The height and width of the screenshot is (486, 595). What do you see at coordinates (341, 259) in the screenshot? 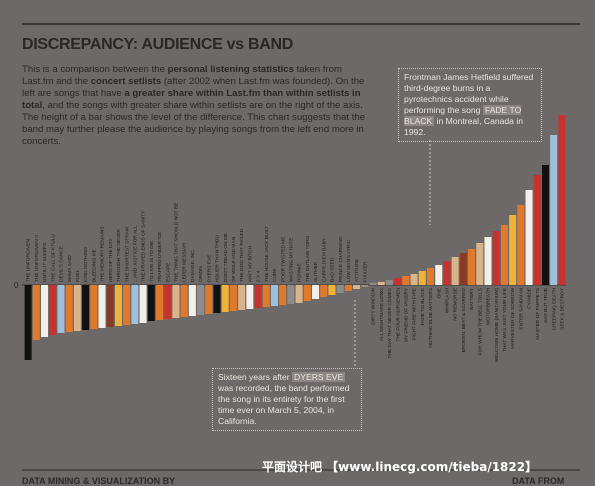
I see `x-tick-label: PRINCE CHARMING` at bounding box center [341, 259].